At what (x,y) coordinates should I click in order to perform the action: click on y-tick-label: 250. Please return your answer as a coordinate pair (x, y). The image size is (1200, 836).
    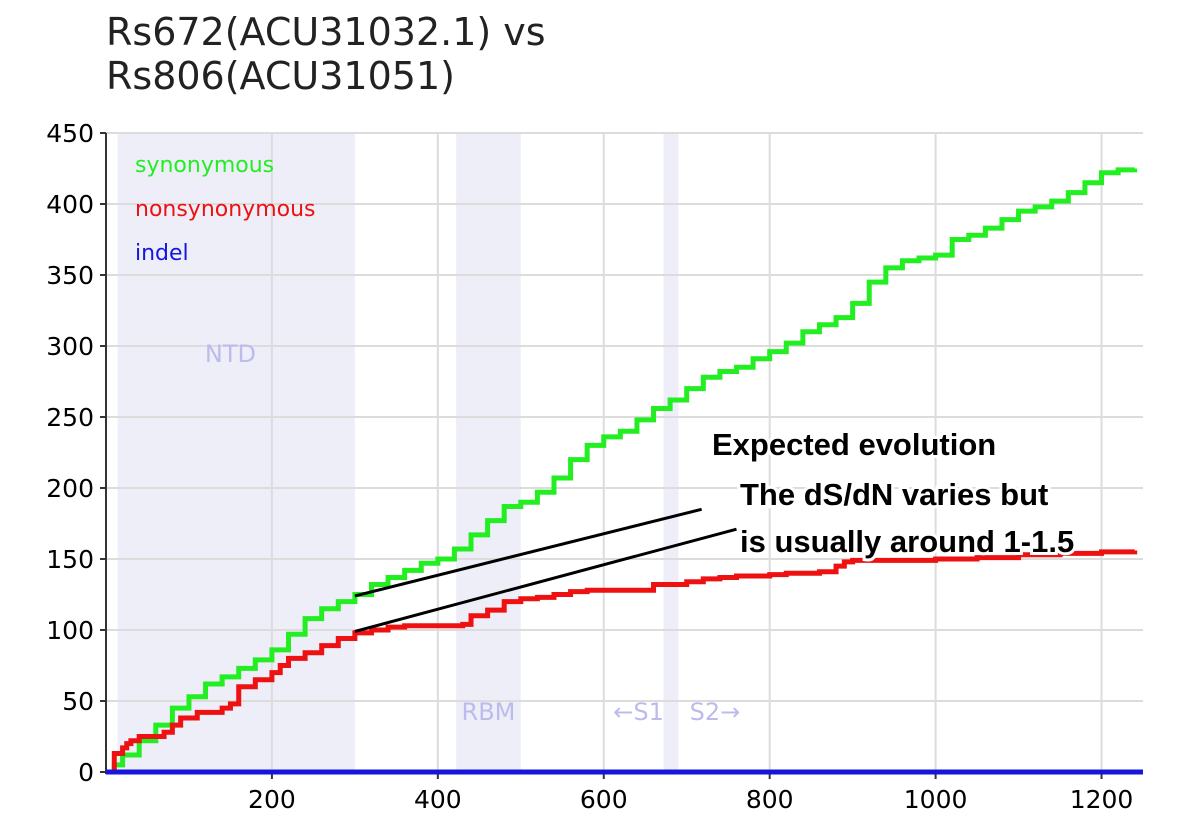
    Looking at the image, I should click on (70, 417).